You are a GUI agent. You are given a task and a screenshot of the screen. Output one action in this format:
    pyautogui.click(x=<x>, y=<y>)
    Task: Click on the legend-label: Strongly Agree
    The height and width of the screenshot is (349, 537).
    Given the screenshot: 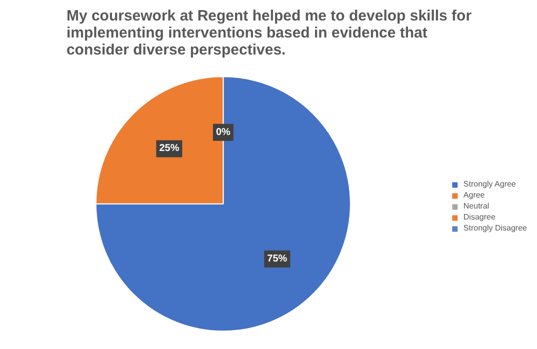 What is the action you would take?
    pyautogui.click(x=489, y=184)
    